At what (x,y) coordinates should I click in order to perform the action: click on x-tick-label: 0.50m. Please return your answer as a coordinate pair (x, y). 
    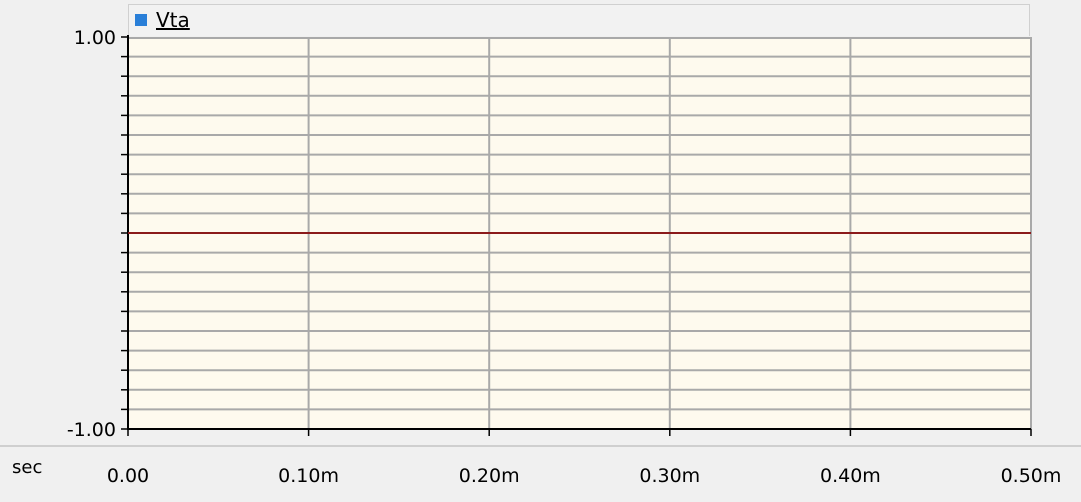
    Looking at the image, I should click on (1031, 476).